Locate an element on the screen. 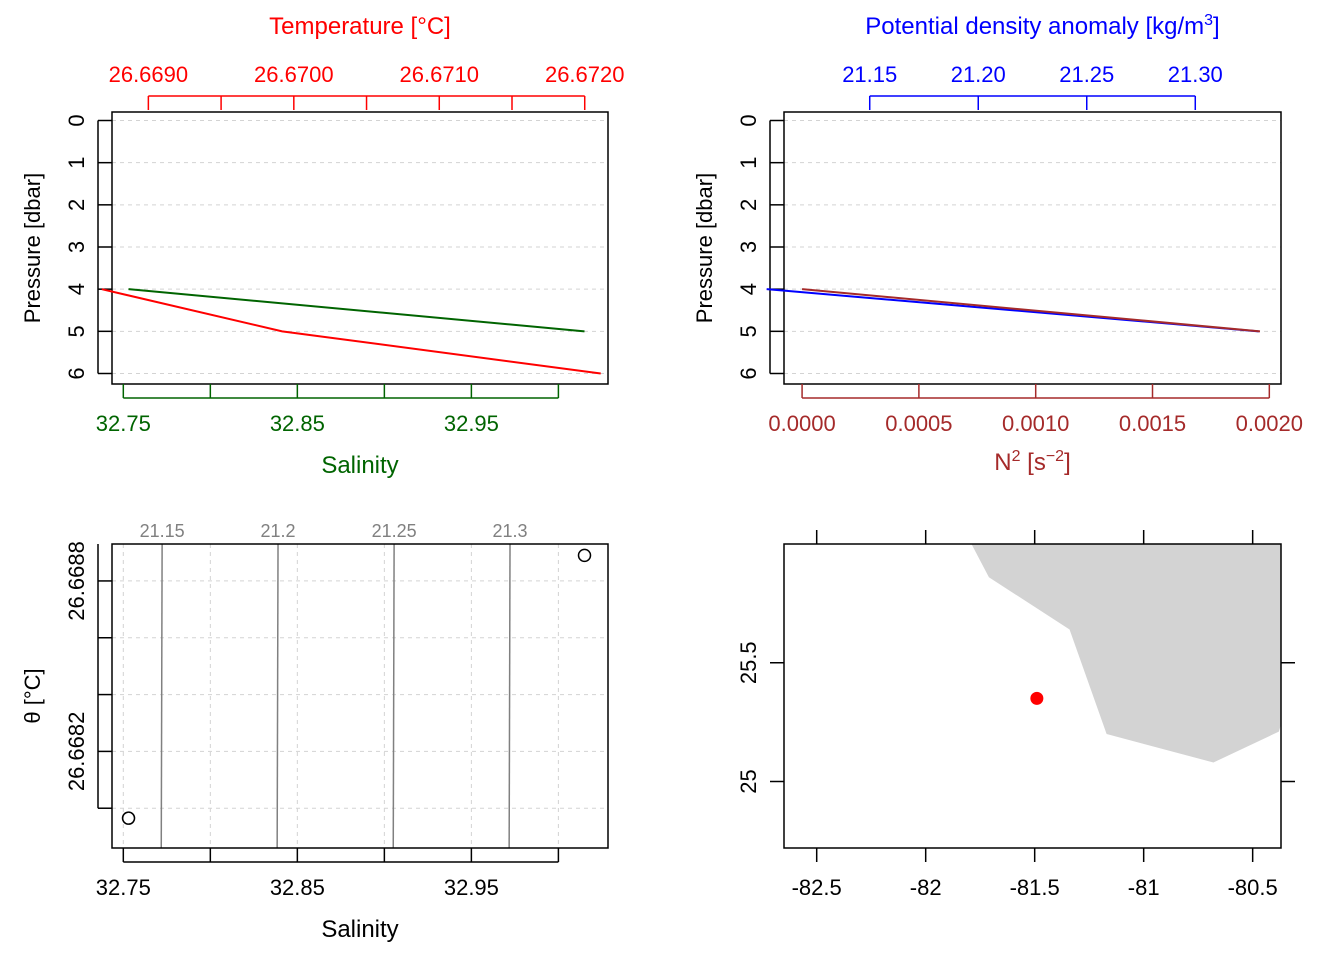  n2-tick-label: 0.0015 is located at coordinates (1152, 423).